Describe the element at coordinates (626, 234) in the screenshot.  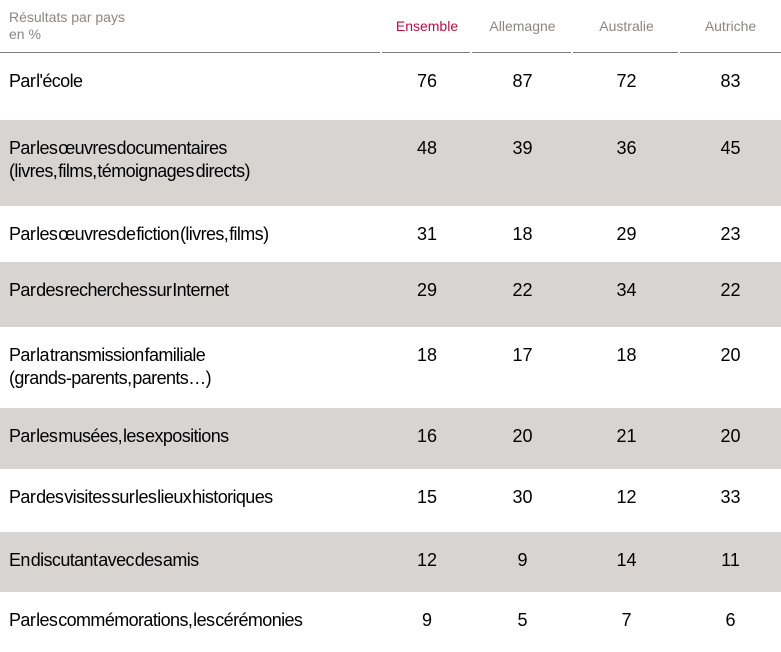
I see `value-australie: 29` at that location.